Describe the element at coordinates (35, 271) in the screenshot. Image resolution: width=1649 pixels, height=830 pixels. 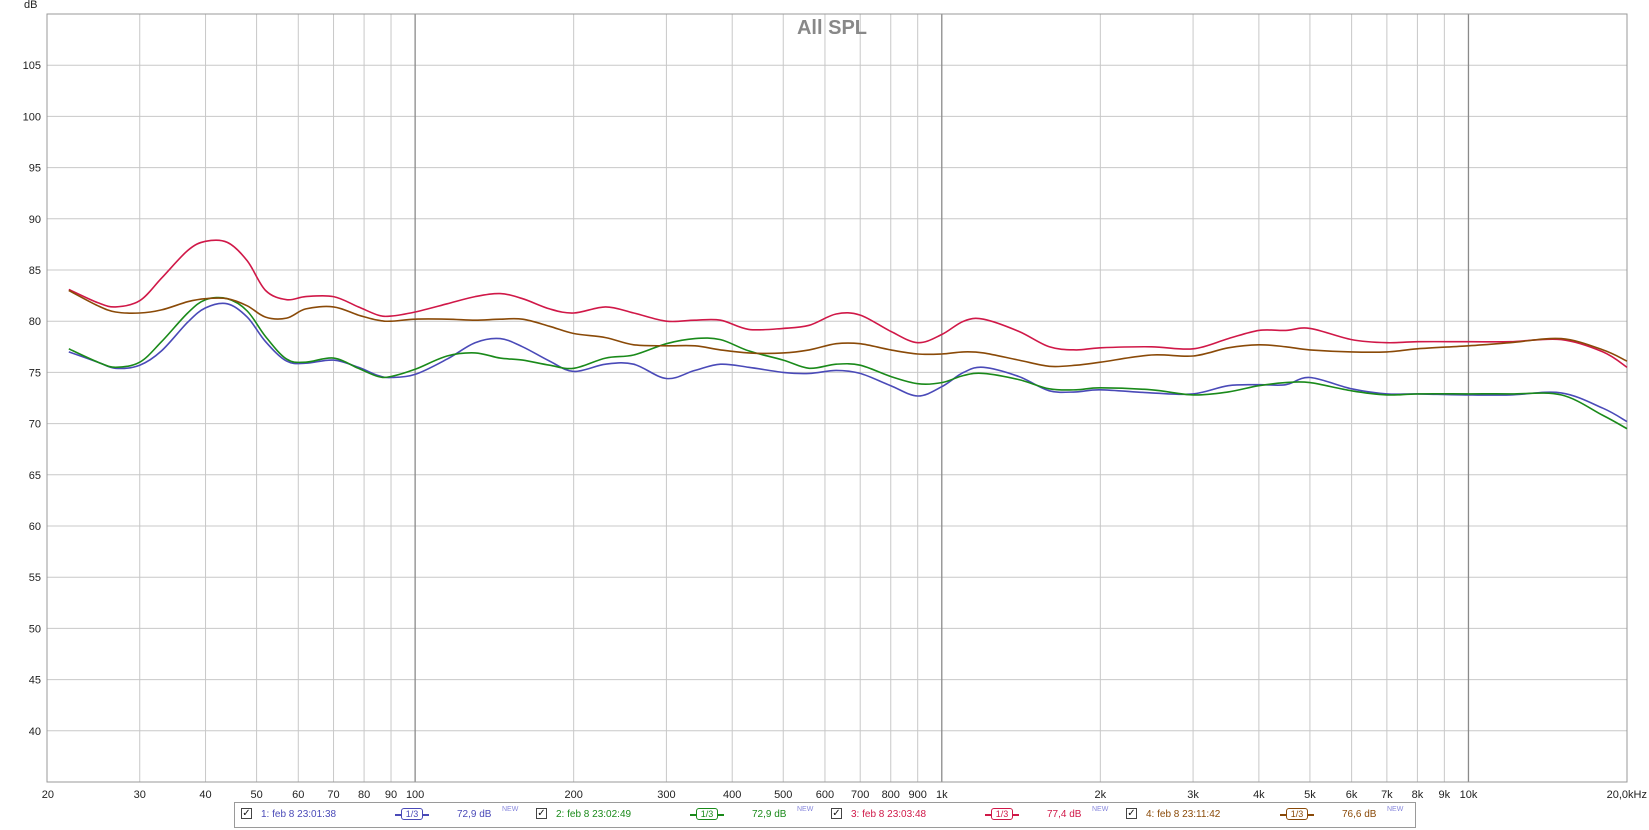
I see `y-tick-label: 85` at that location.